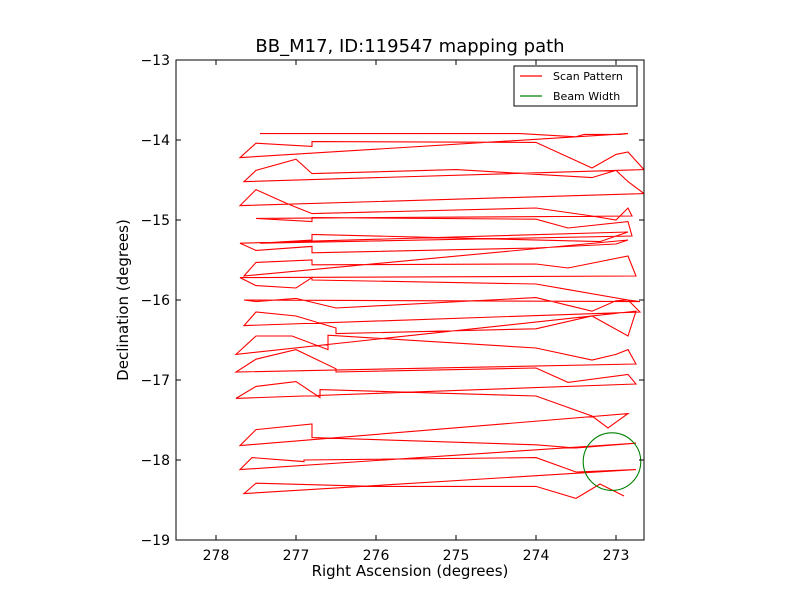 The image size is (800, 605). I want to click on x-tick-label: 273, so click(616, 556).